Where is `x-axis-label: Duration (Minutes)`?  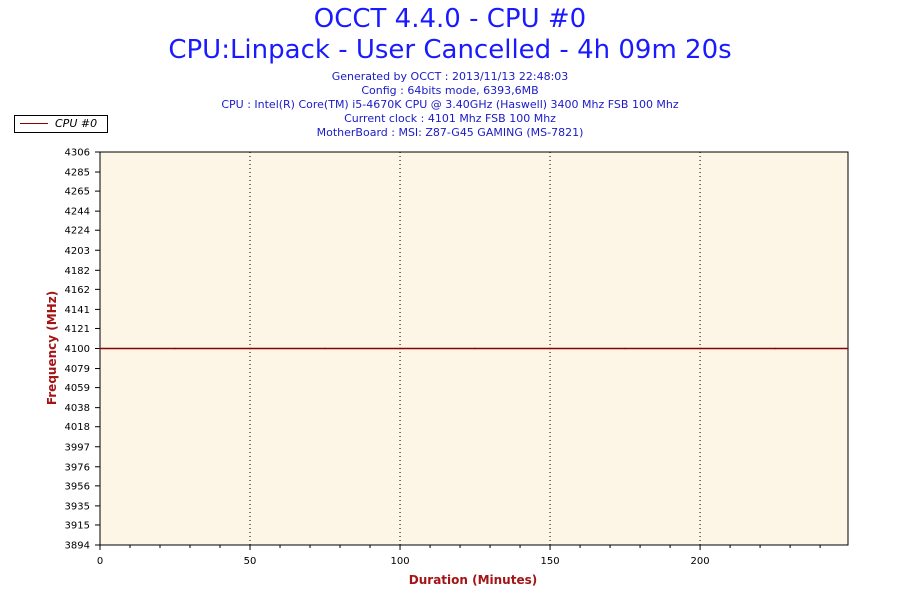 x-axis-label: Duration (Minutes) is located at coordinates (473, 580).